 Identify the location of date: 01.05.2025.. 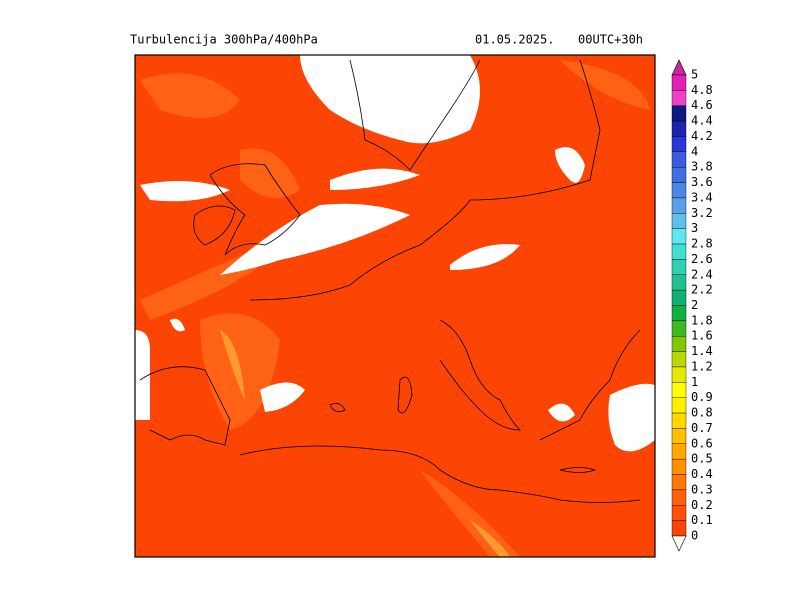
(514, 40).